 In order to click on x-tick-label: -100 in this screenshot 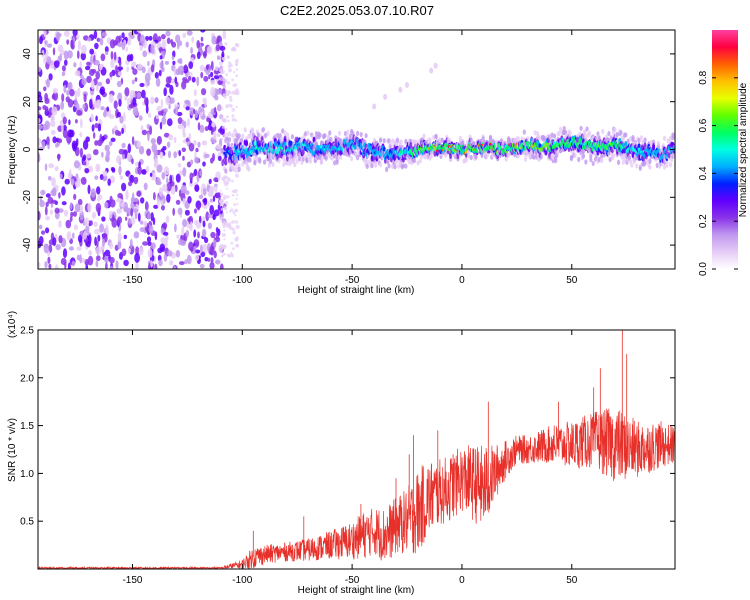, I will do `click(242, 280)`.